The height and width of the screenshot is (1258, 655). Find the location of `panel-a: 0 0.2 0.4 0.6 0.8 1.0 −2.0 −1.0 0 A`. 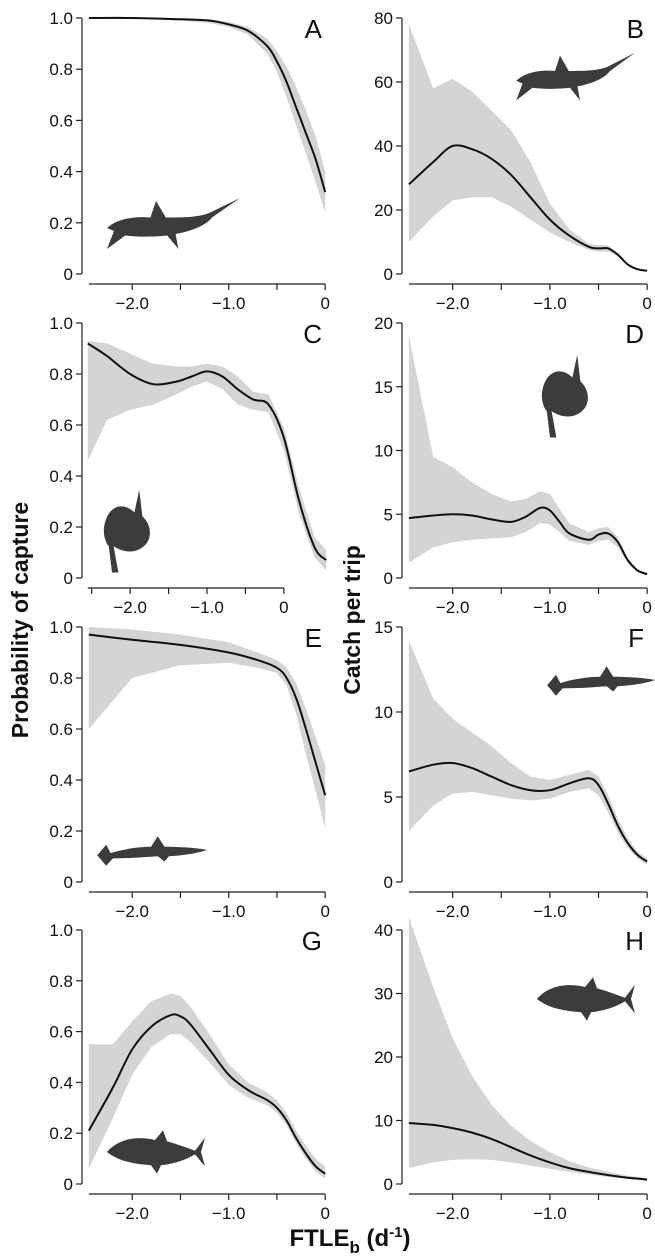

panel-a: 0 0.2 0.4 0.6 0.8 1.0 −2.0 −1.0 0 A is located at coordinates (189, 161).